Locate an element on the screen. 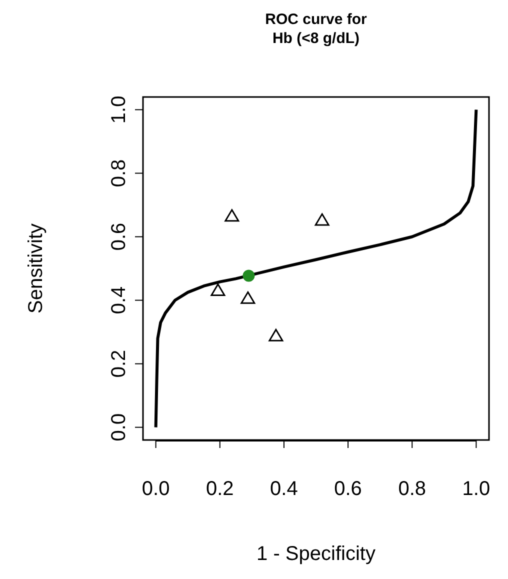 The image size is (508, 579). y-tick-label: 0.2 is located at coordinates (119, 364).